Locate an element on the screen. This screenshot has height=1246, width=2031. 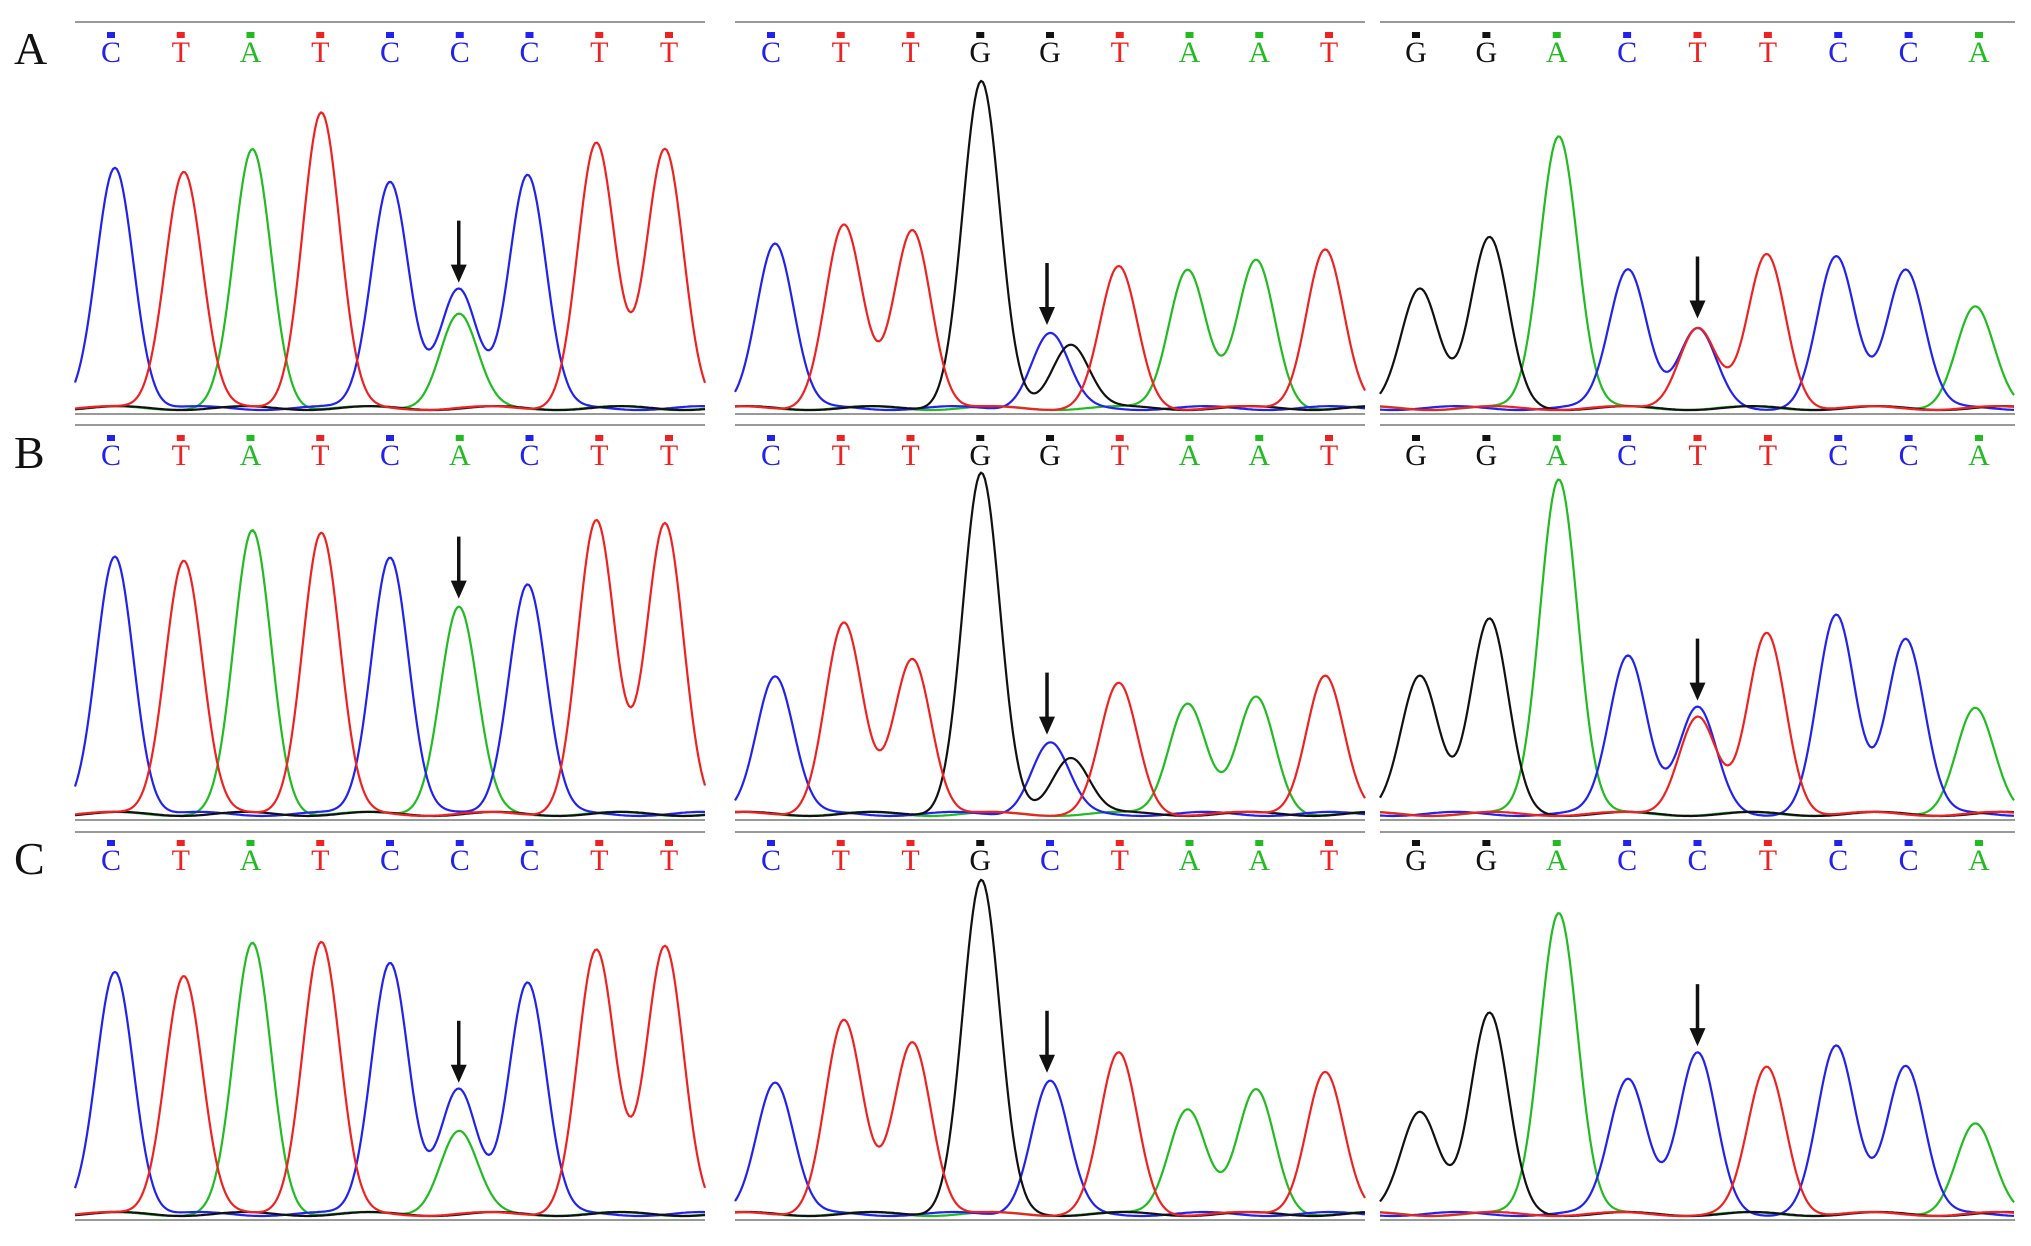
row-label-a: A is located at coordinates (30, 48).